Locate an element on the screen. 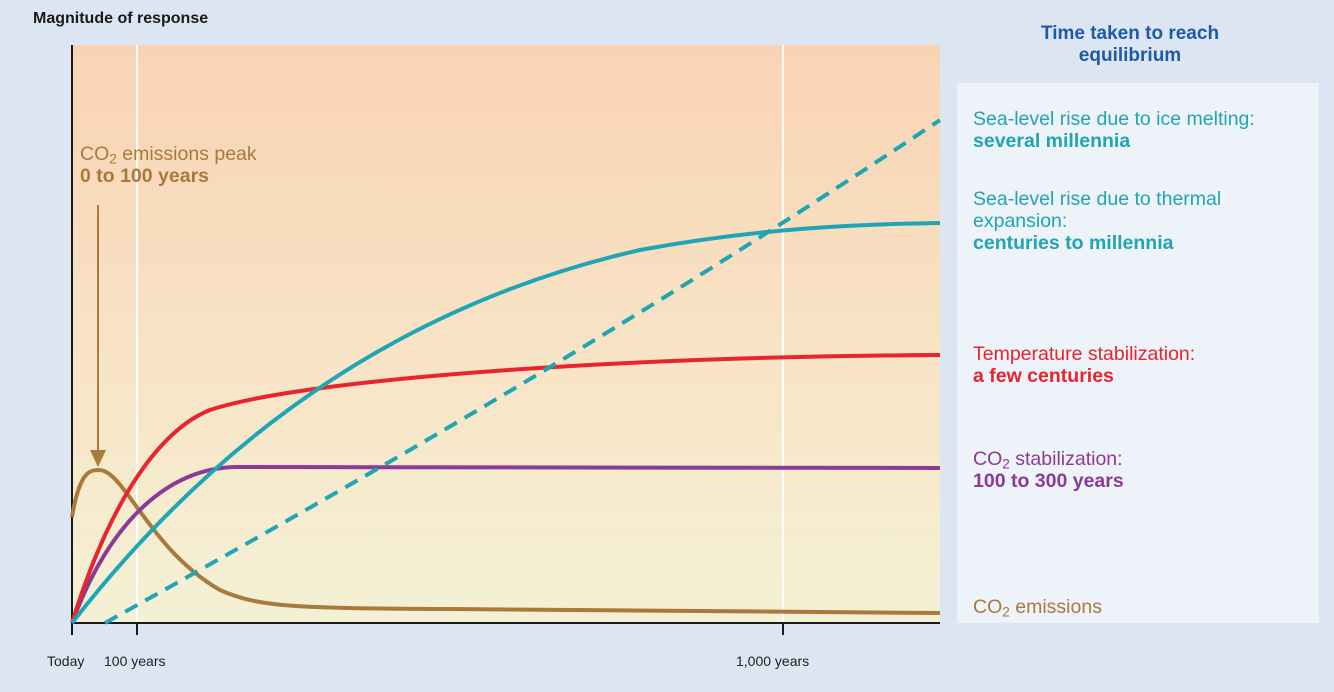 Image resolution: width=1334 pixels, height=692 pixels. legend-ice-duration: several millennia is located at coordinates (1052, 141).